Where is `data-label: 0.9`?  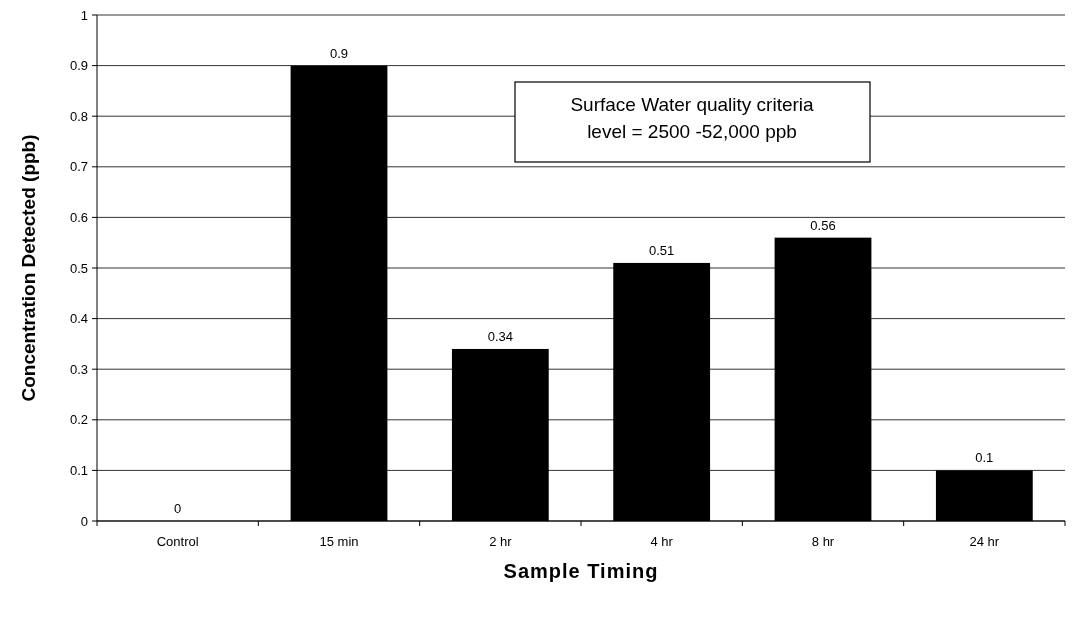 data-label: 0.9 is located at coordinates (339, 53).